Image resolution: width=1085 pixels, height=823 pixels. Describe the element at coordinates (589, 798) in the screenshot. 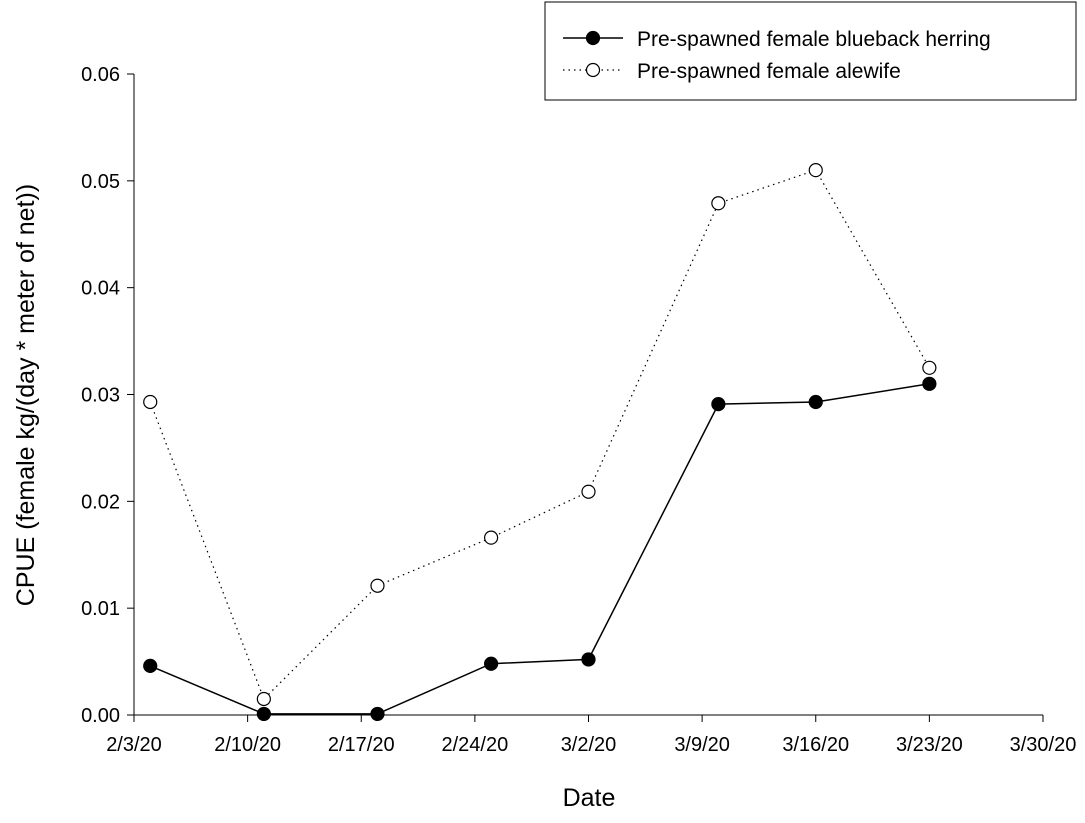

I see `x-axis-title: Date` at that location.